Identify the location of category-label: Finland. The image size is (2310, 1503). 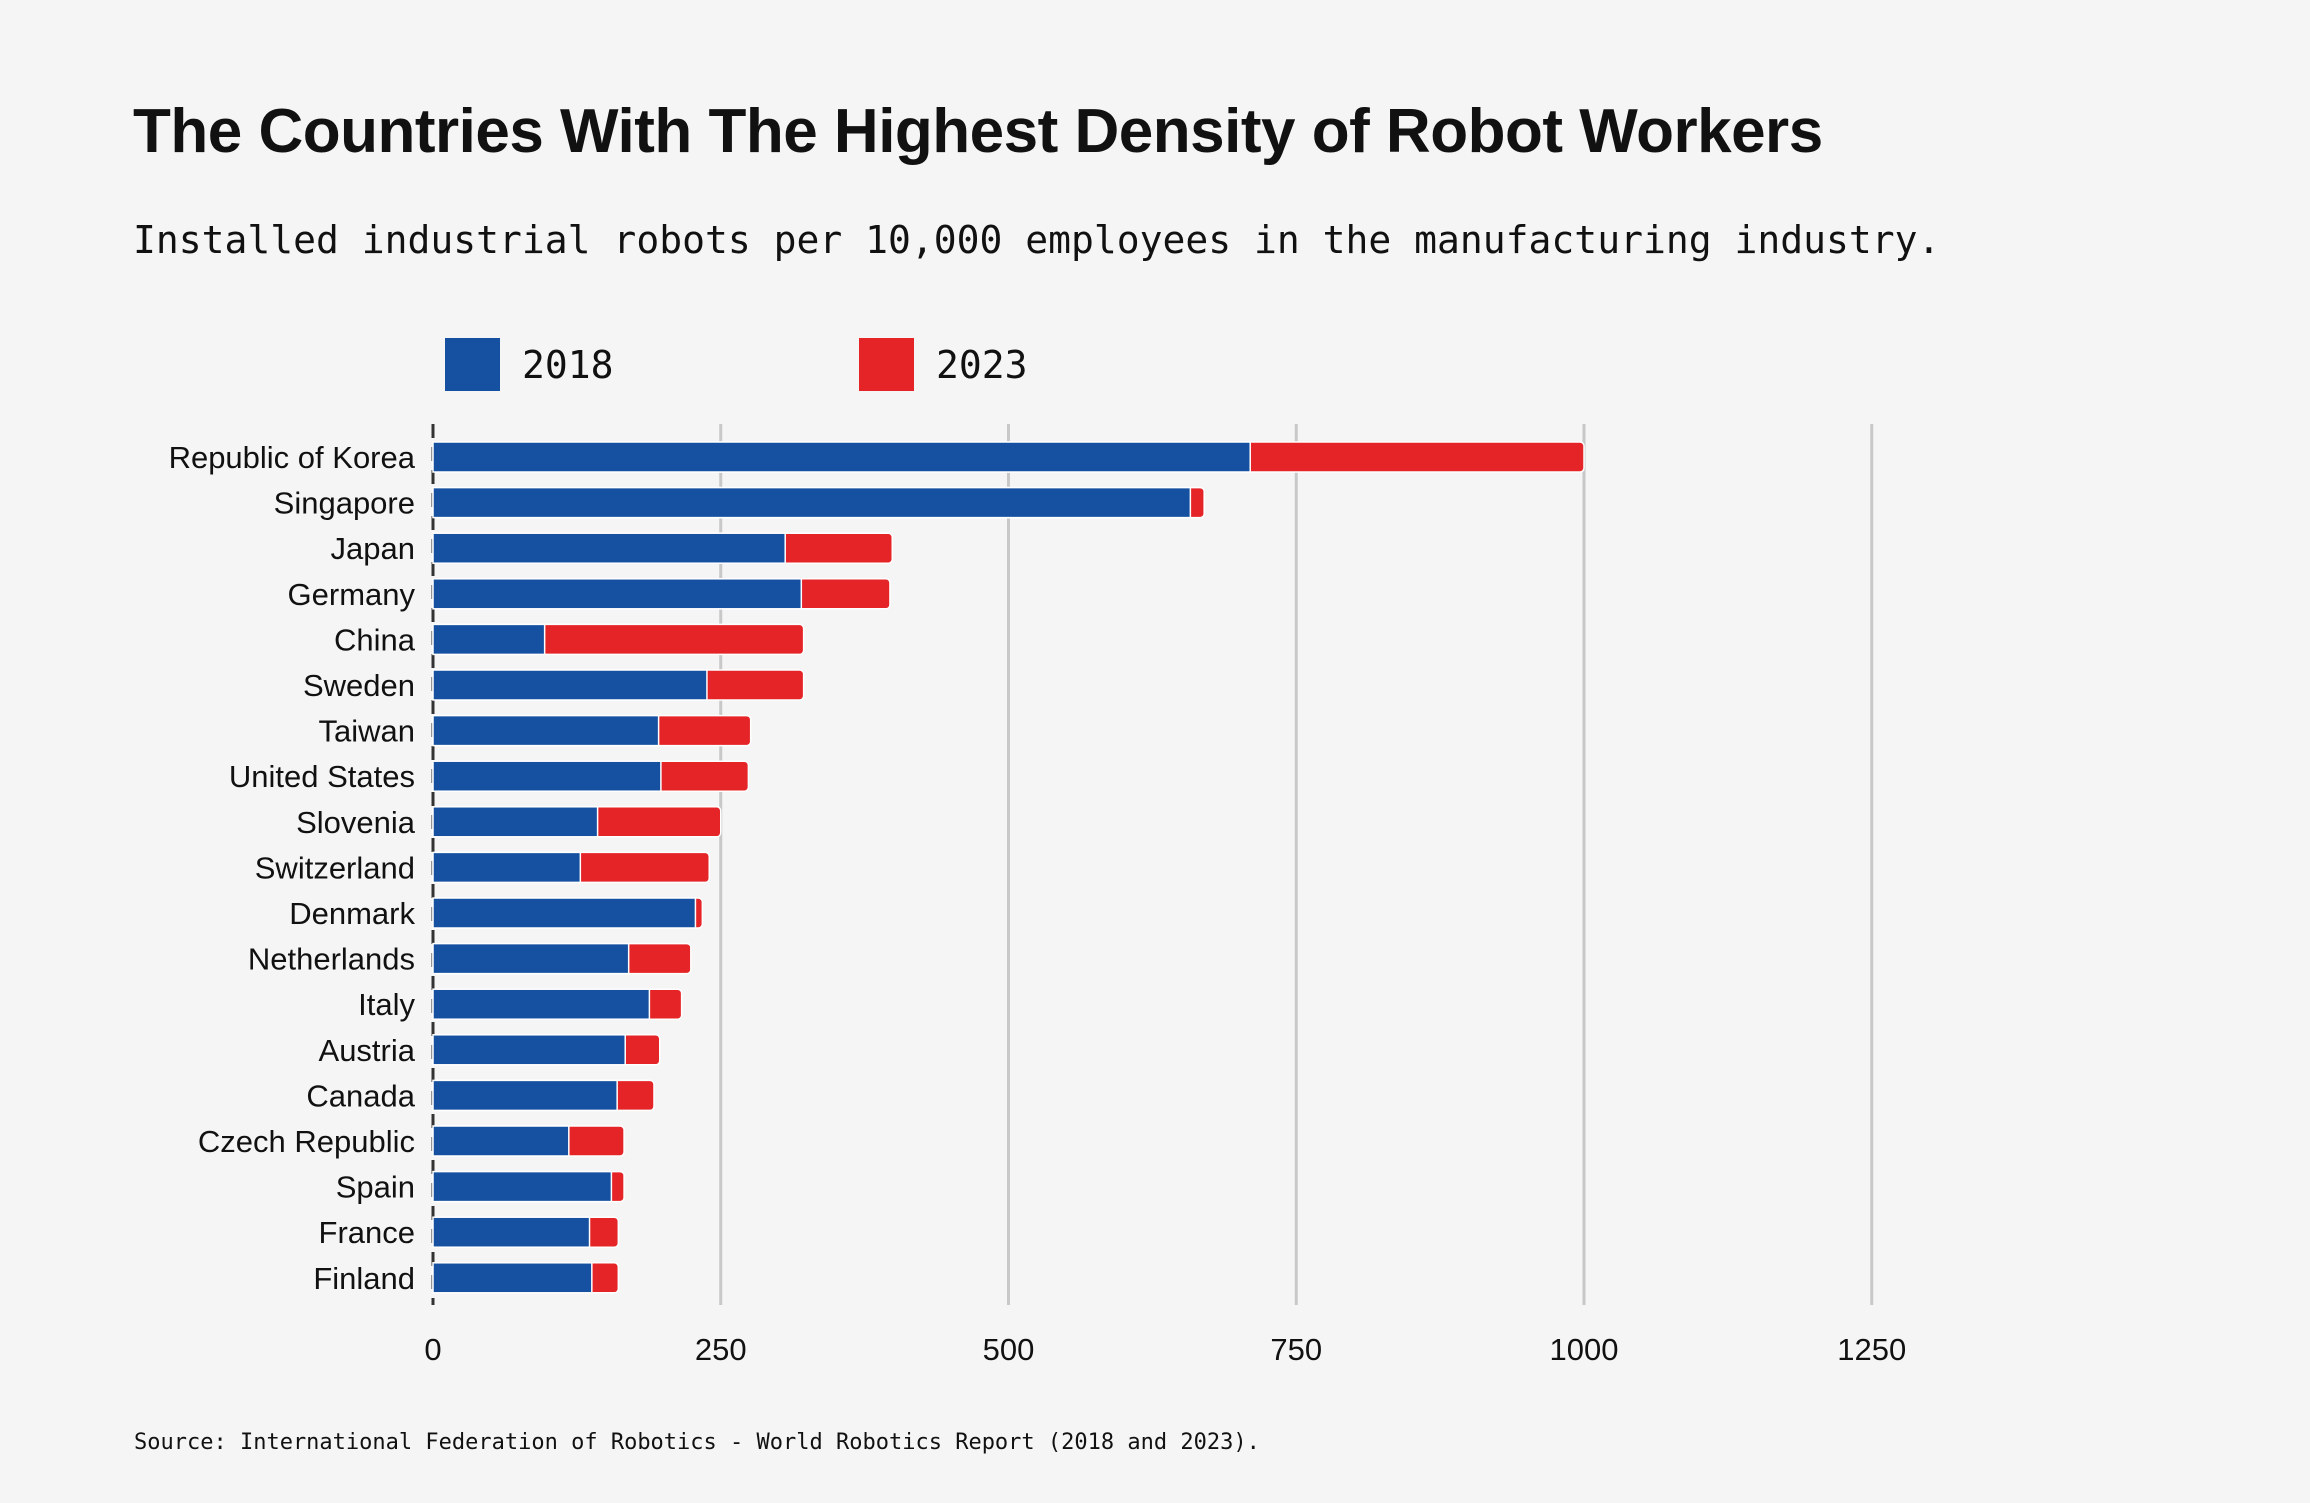
(364, 1278).